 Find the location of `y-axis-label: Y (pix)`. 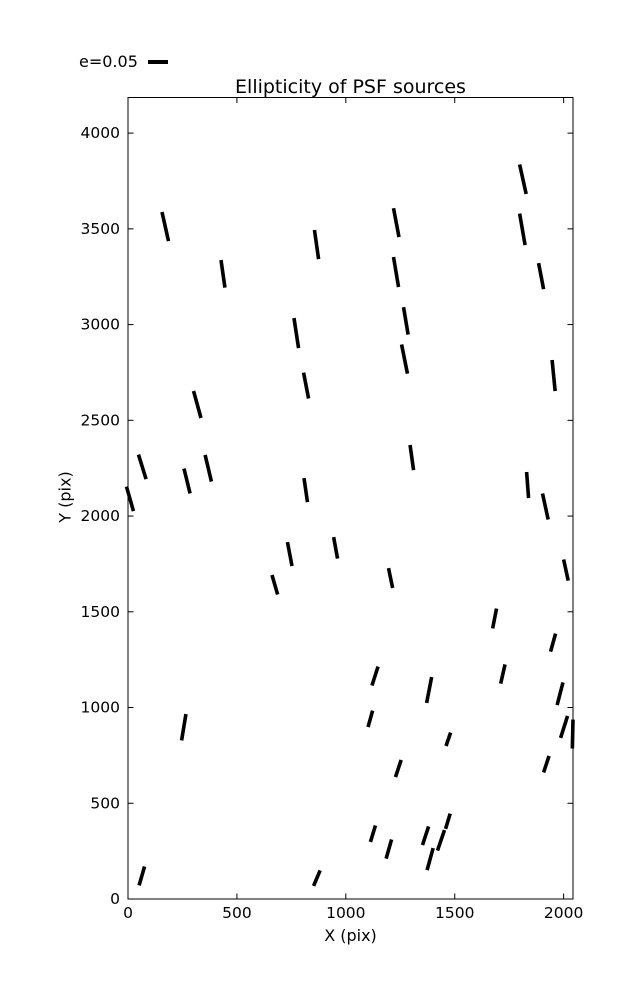

y-axis-label: Y (pix) is located at coordinates (65, 497).